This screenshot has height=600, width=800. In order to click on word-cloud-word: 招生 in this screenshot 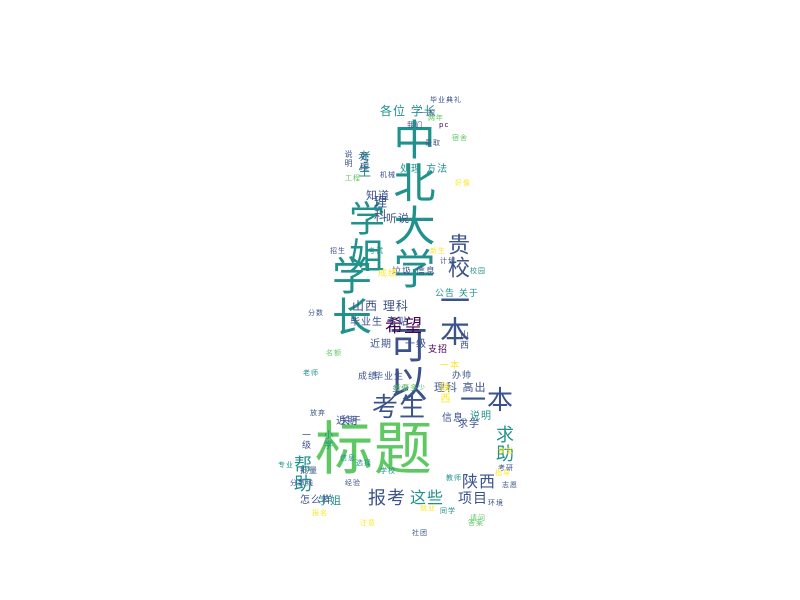, I will do `click(338, 251)`.